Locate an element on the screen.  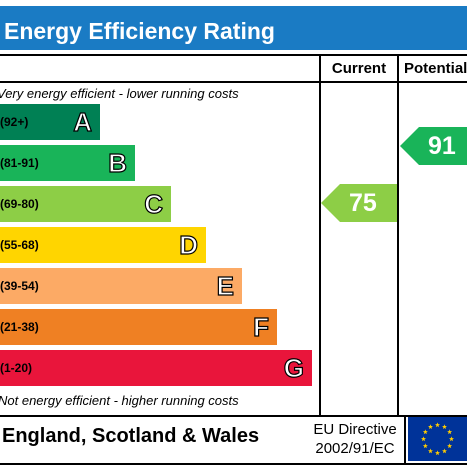
band-range: (92+) is located at coordinates (14, 122).